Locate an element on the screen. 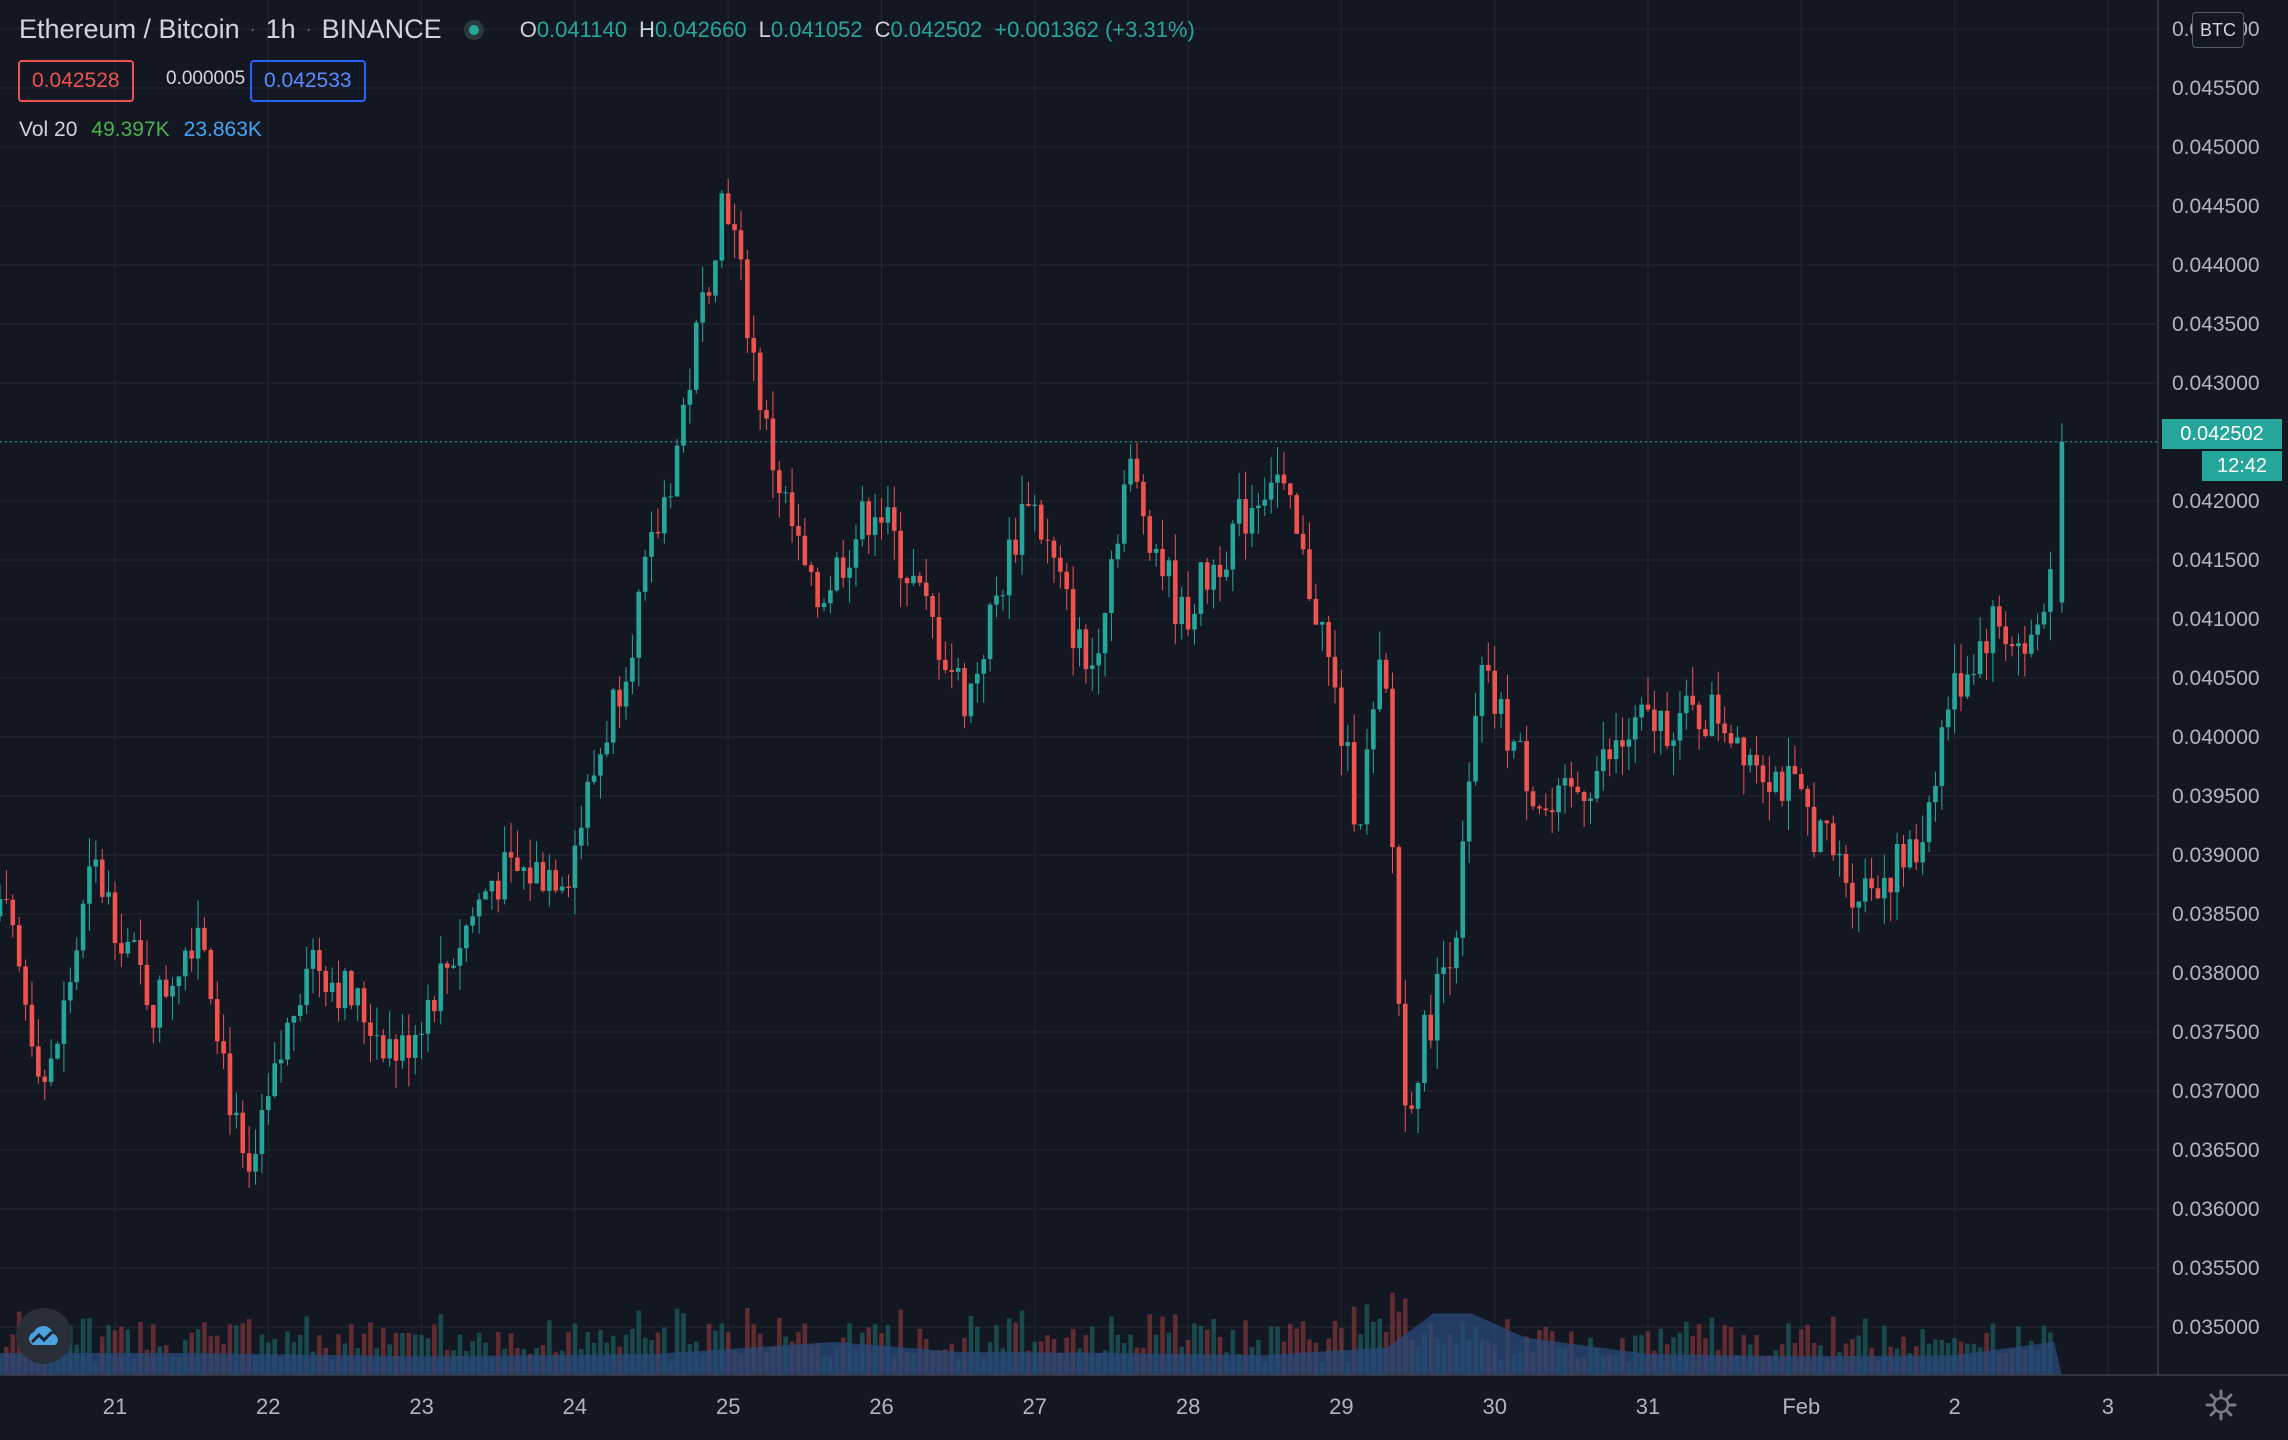 This screenshot has width=2288, height=1440. volume-ma-value: 23.863K is located at coordinates (222, 129).